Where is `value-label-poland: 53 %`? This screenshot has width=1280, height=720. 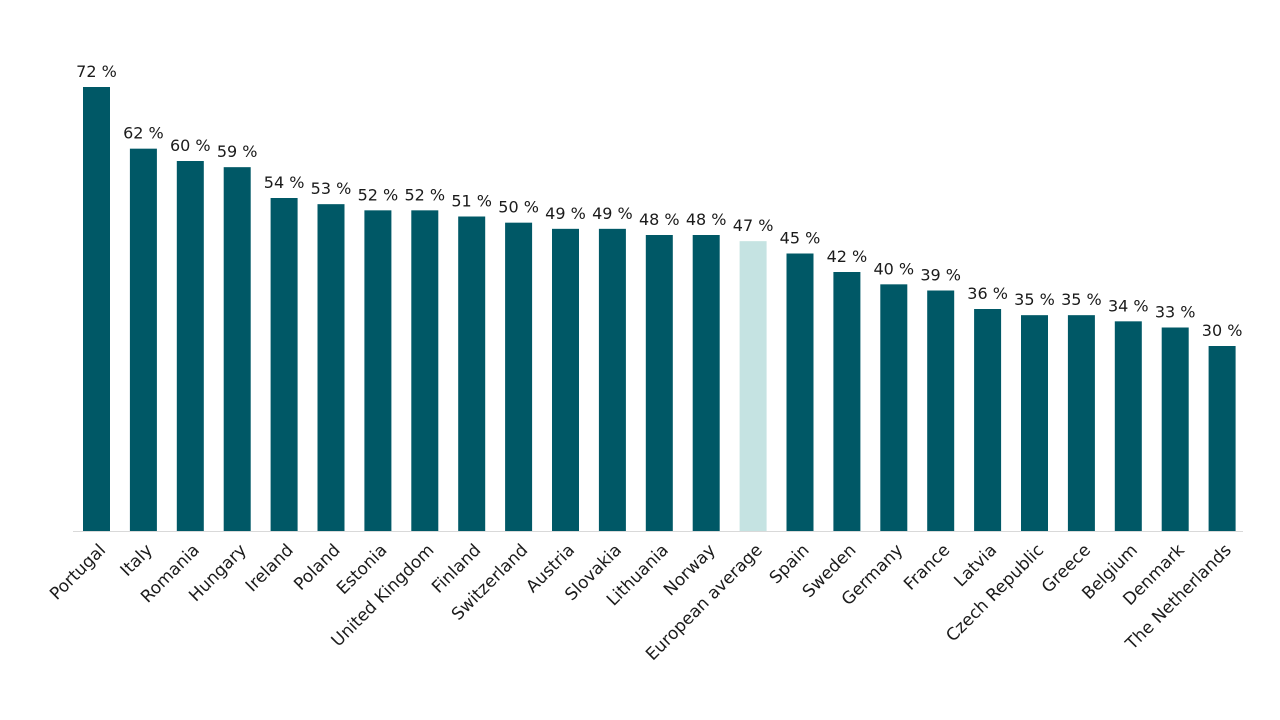
value-label-poland: 53 % is located at coordinates (331, 188).